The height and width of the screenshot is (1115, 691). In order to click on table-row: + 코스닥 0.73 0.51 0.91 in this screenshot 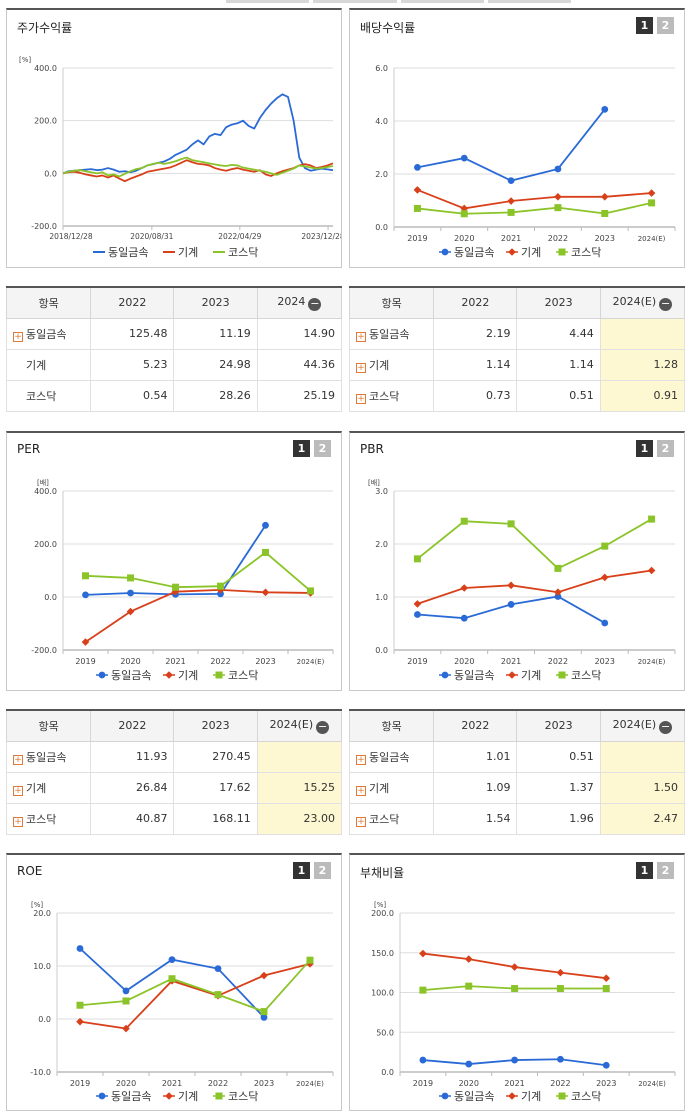, I will do `click(517, 395)`.